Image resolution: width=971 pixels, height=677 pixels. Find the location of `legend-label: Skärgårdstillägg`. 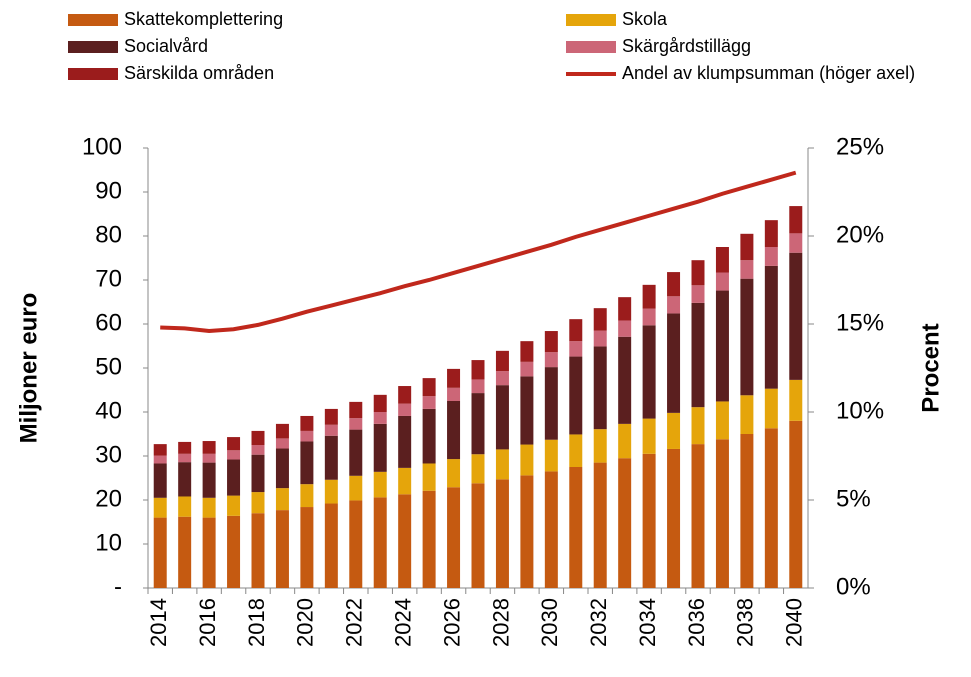

legend-label: Skärgårdstillägg is located at coordinates (686, 46).